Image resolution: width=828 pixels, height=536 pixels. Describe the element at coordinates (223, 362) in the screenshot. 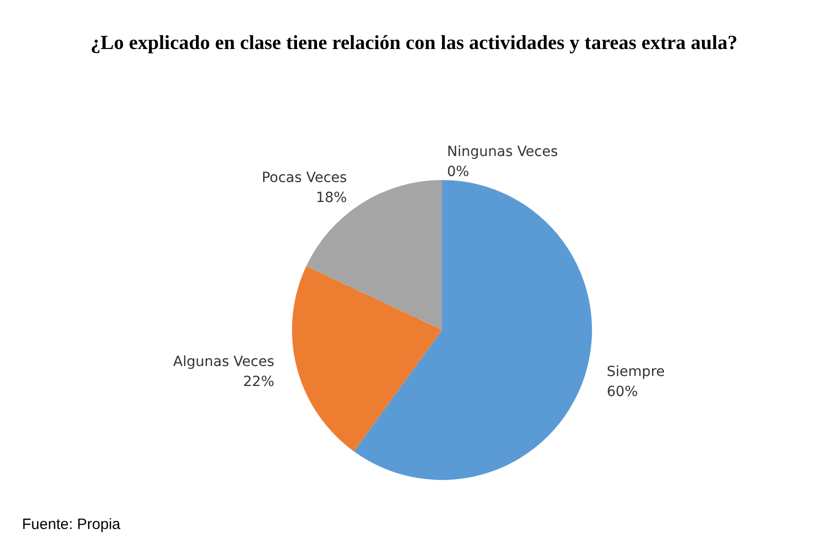

I see `slice-label: Algunas Veces` at that location.